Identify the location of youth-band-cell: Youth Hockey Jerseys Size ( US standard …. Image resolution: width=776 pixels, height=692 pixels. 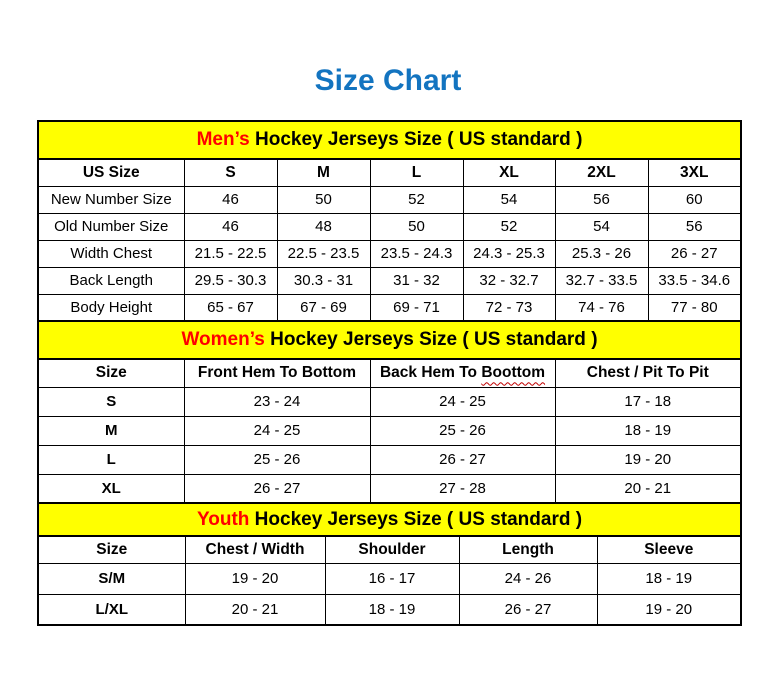
(389, 519).